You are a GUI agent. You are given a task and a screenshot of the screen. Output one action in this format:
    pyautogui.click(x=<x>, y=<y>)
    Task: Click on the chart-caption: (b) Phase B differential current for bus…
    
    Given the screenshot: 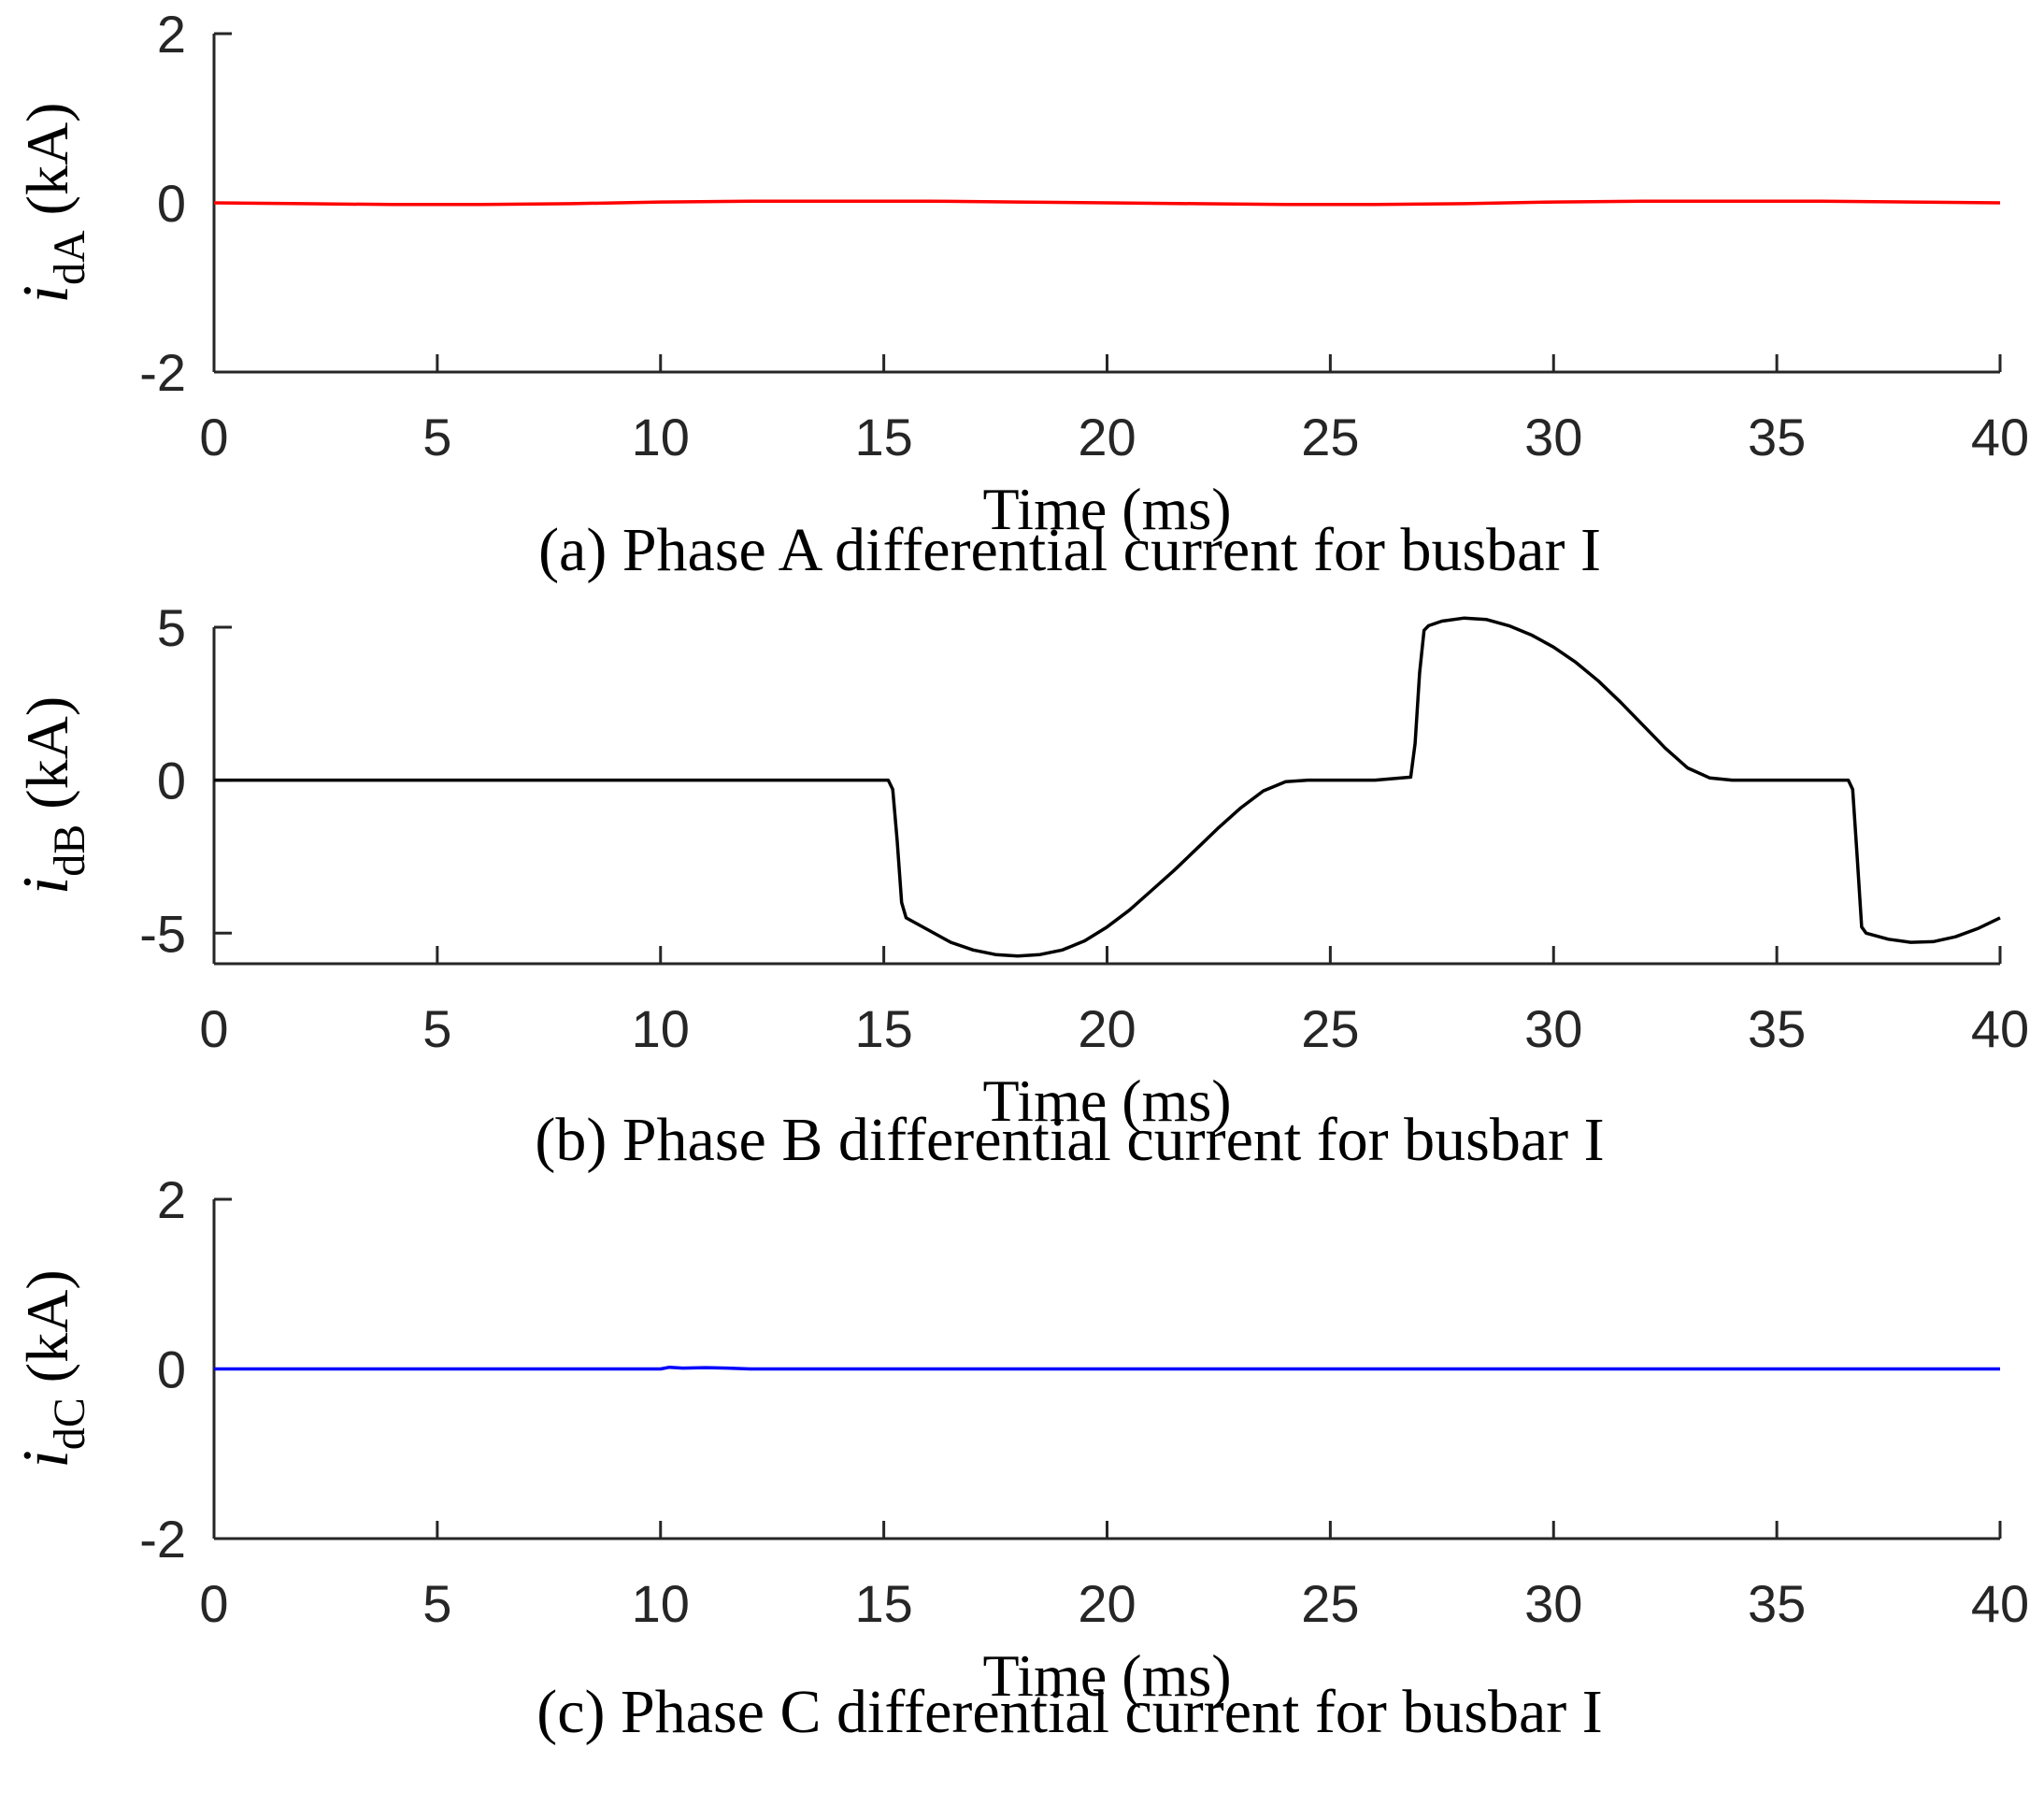 What is the action you would take?
    pyautogui.click(x=1069, y=1140)
    